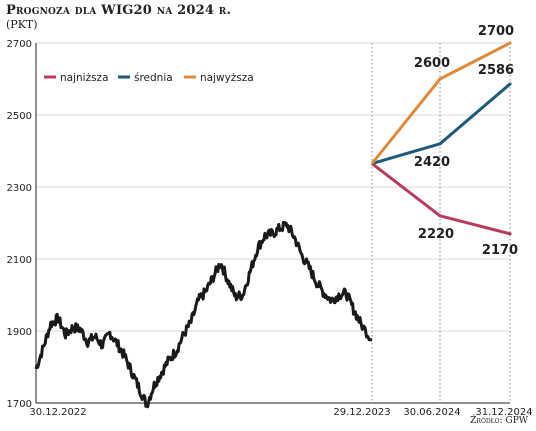  I want to click on value-label: 2420, so click(432, 162).